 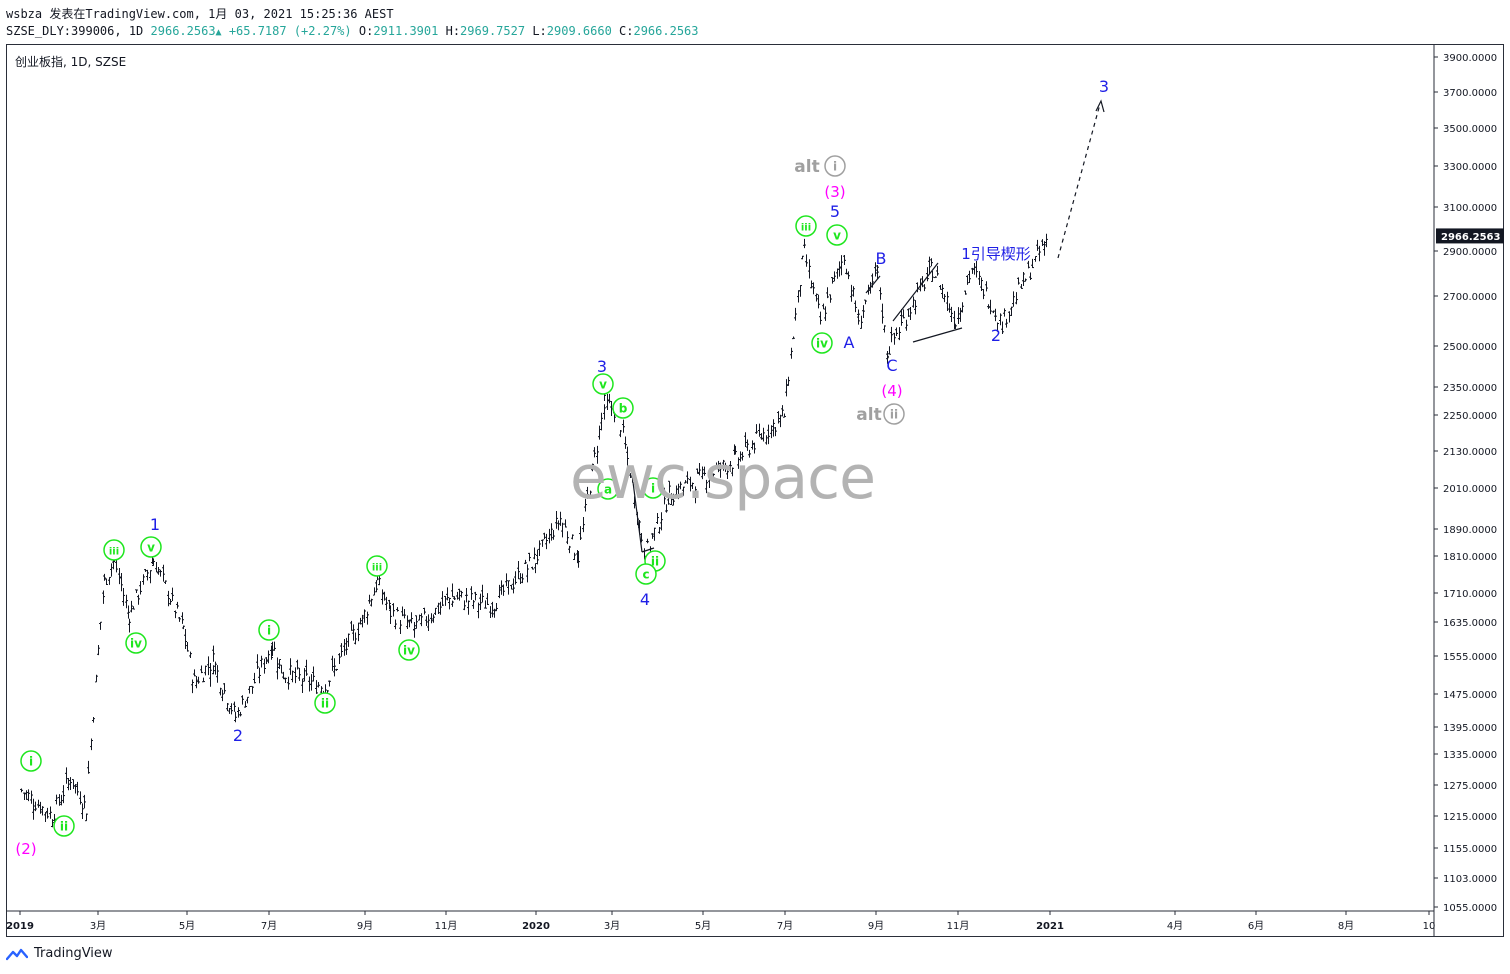 What do you see at coordinates (834, 192) in the screenshot?
I see `wave-label-(3): (3)` at bounding box center [834, 192].